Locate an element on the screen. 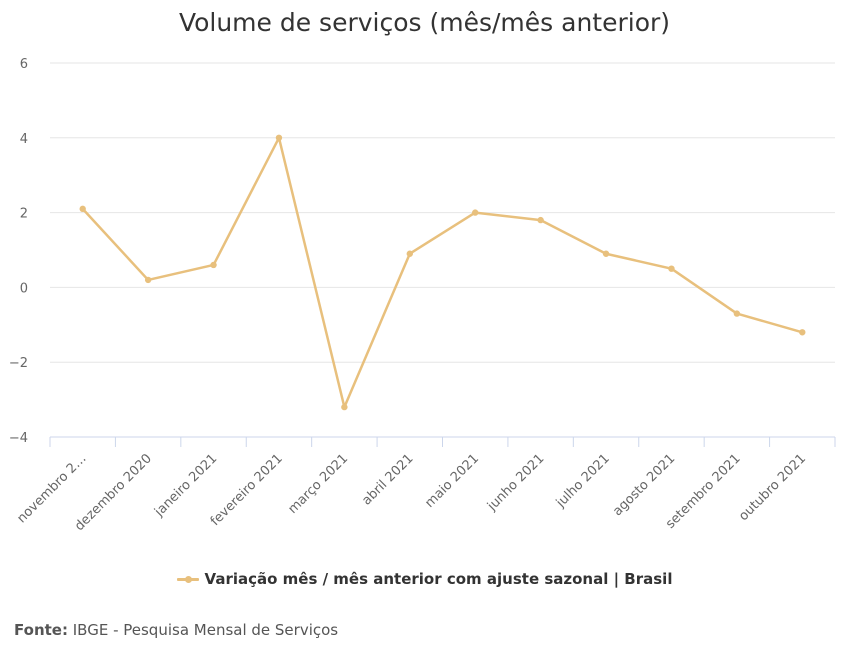  y-tick-label: 0 is located at coordinates (24, 288).